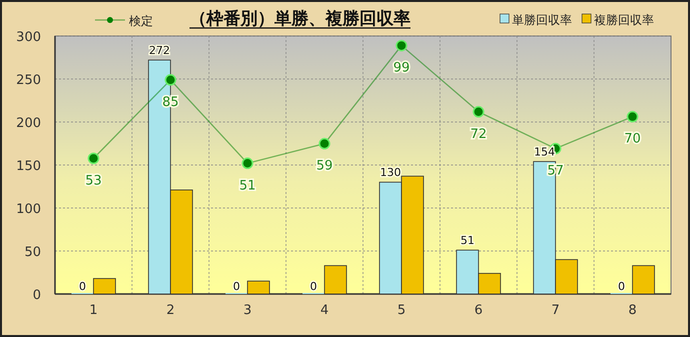 The image size is (690, 337). What do you see at coordinates (93, 180) in the screenshot?
I see `data-label: 53` at bounding box center [93, 180].